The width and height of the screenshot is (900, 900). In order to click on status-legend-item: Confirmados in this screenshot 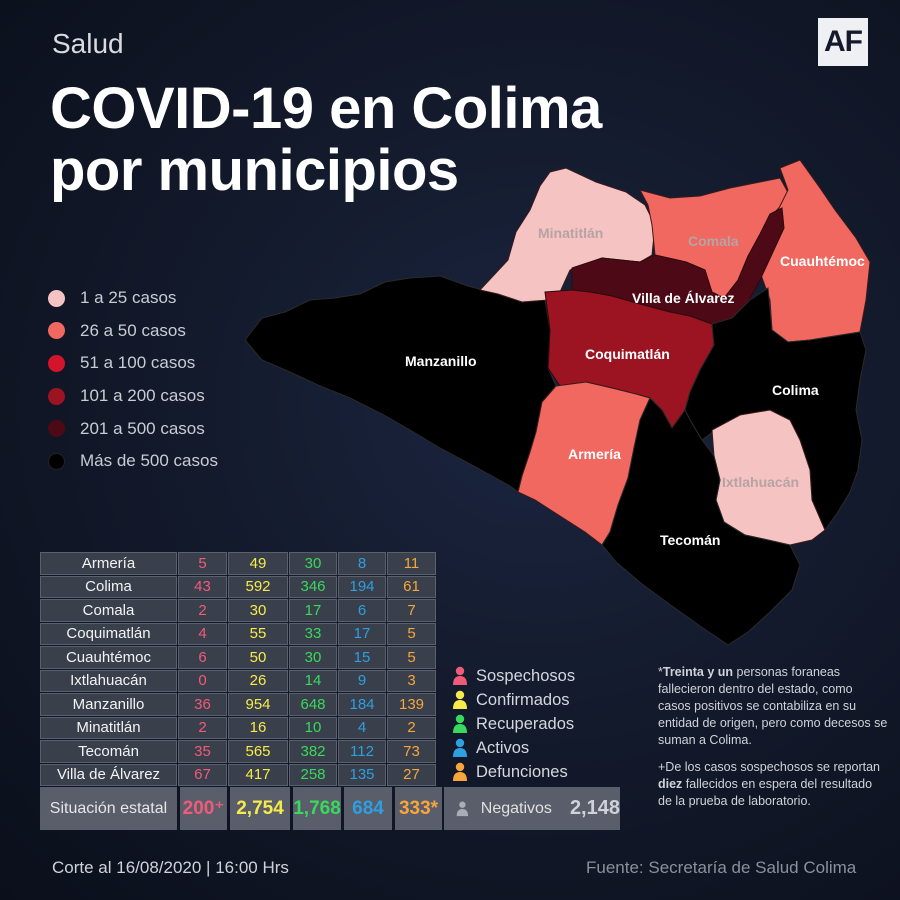, I will do `click(513, 700)`.